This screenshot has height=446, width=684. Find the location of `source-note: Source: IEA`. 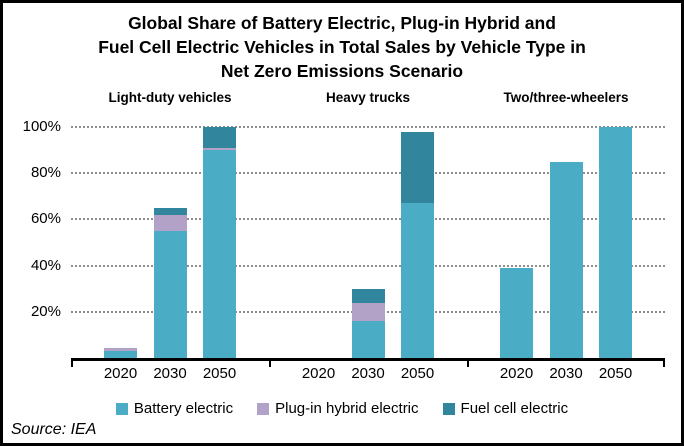

source-note: Source: IEA is located at coordinates (54, 429).